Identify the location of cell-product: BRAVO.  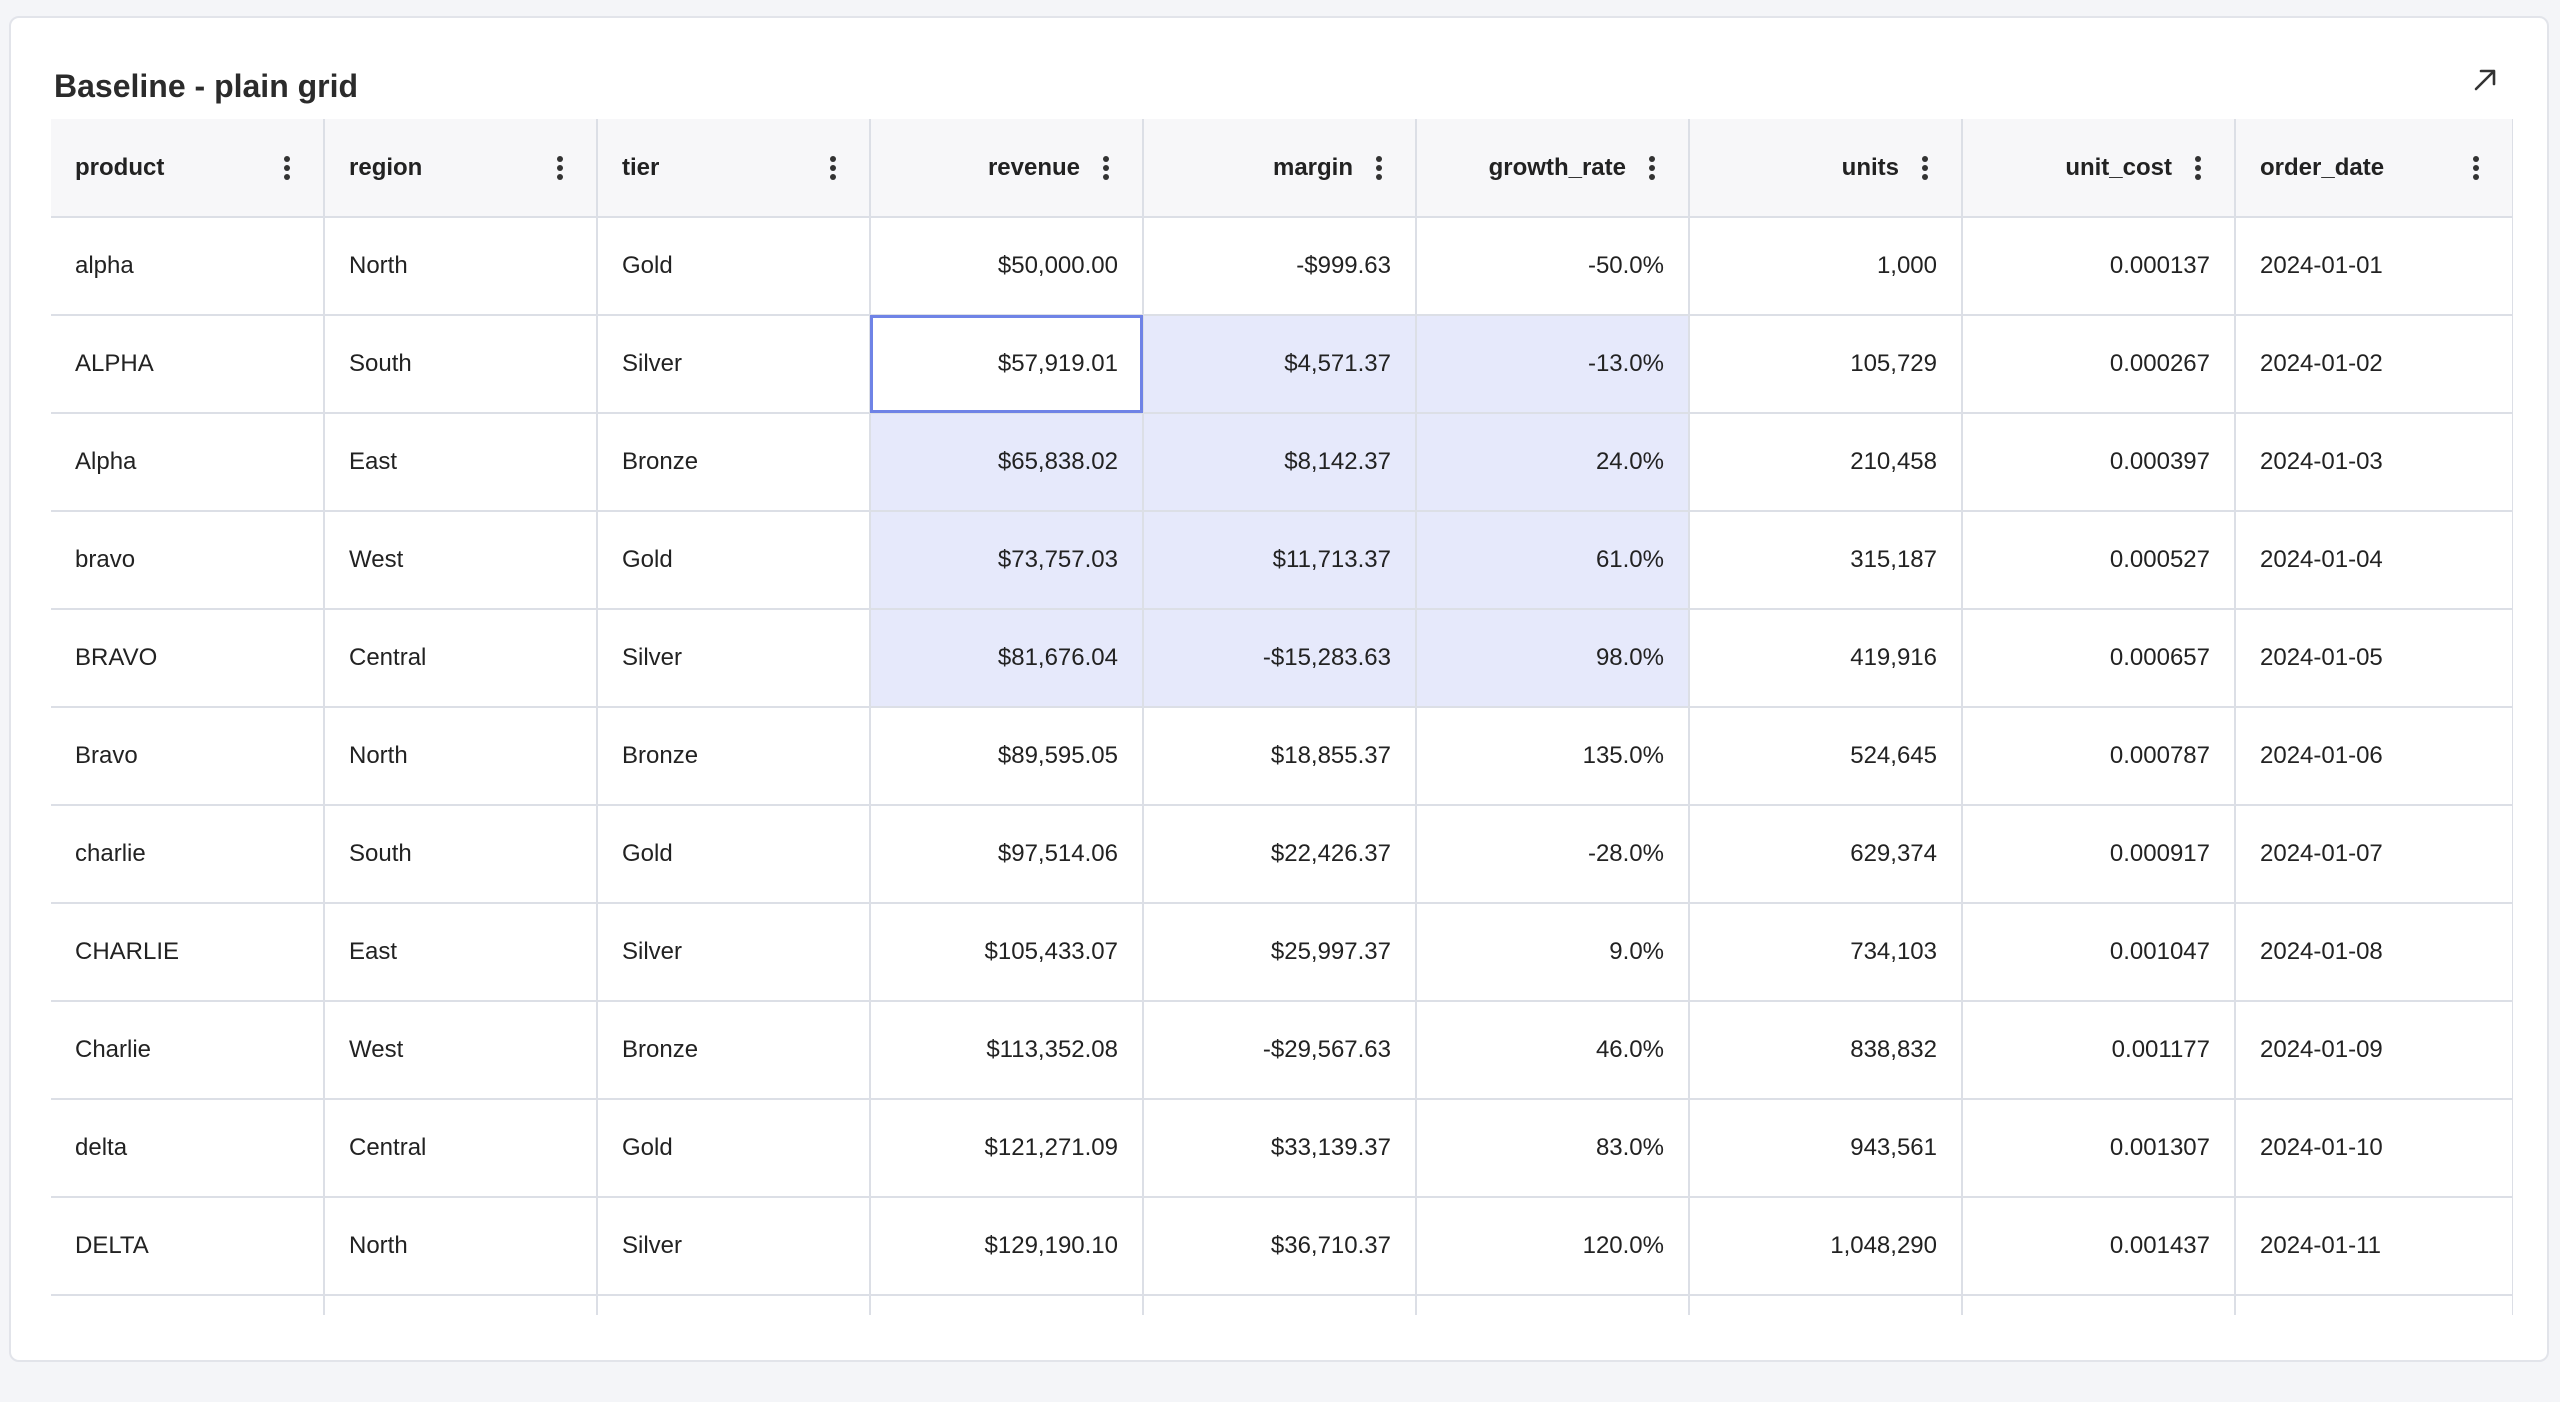
(188, 658).